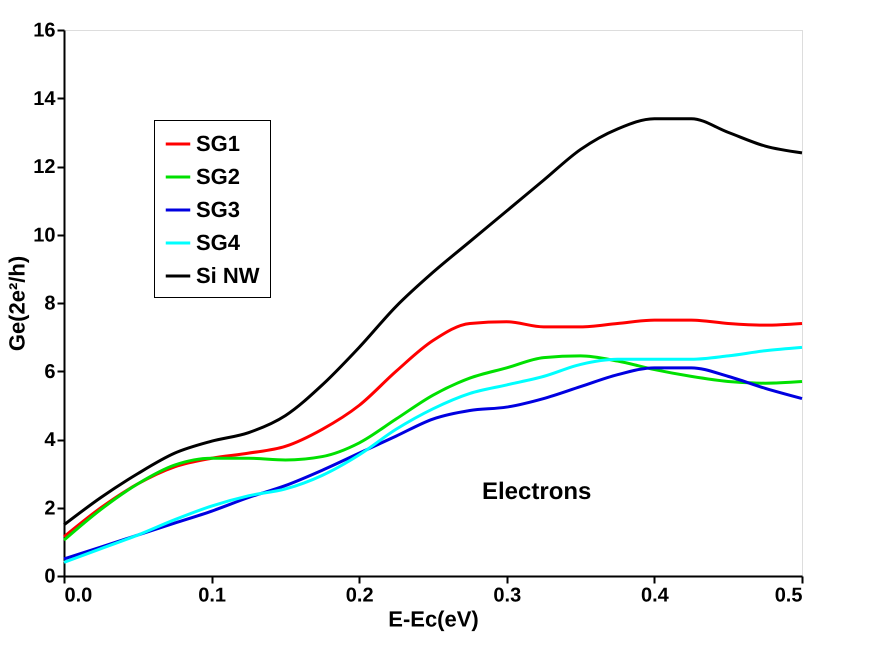  Describe the element at coordinates (218, 176) in the screenshot. I see `legend-label: SG2` at that location.